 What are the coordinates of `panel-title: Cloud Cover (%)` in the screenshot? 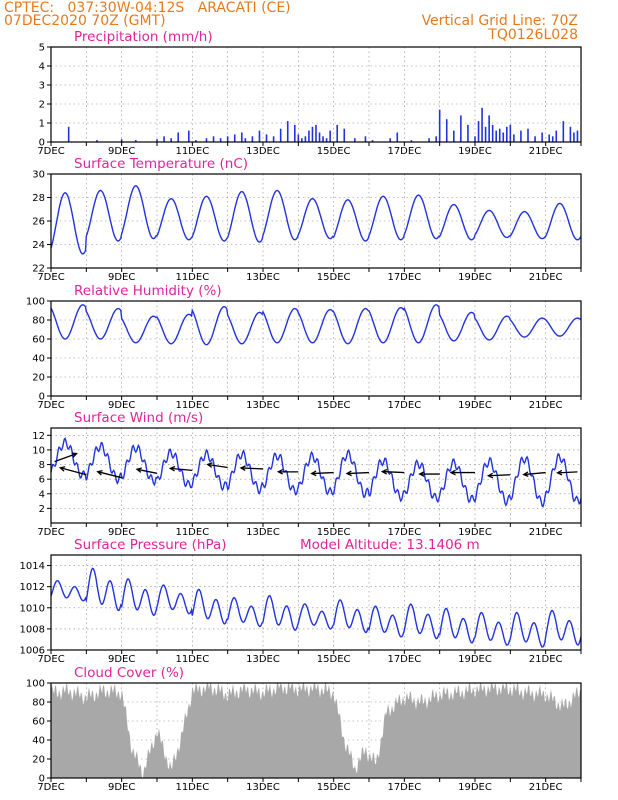 It's located at (129, 673).